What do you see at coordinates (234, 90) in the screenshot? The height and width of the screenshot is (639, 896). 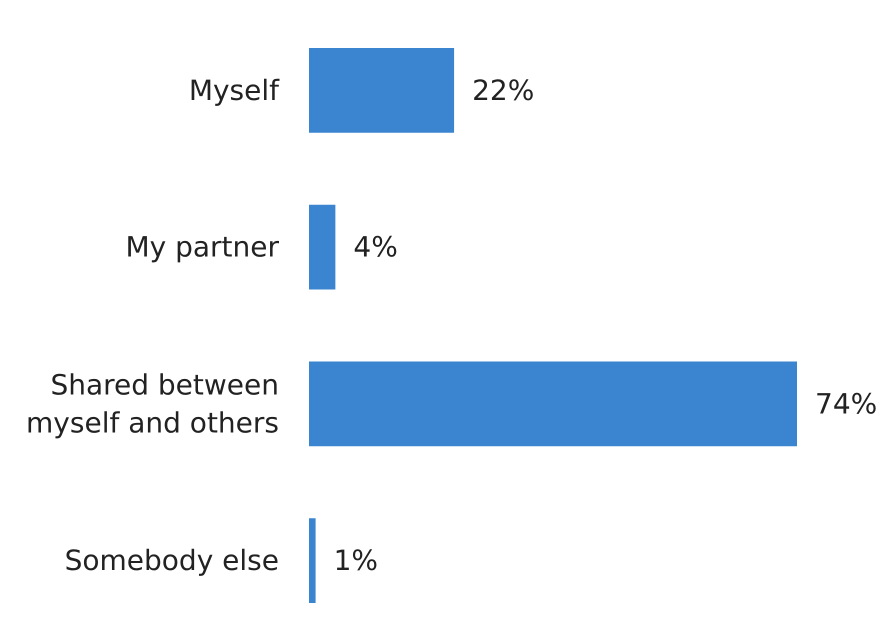 I see `y-tick-label: Myself` at bounding box center [234, 90].